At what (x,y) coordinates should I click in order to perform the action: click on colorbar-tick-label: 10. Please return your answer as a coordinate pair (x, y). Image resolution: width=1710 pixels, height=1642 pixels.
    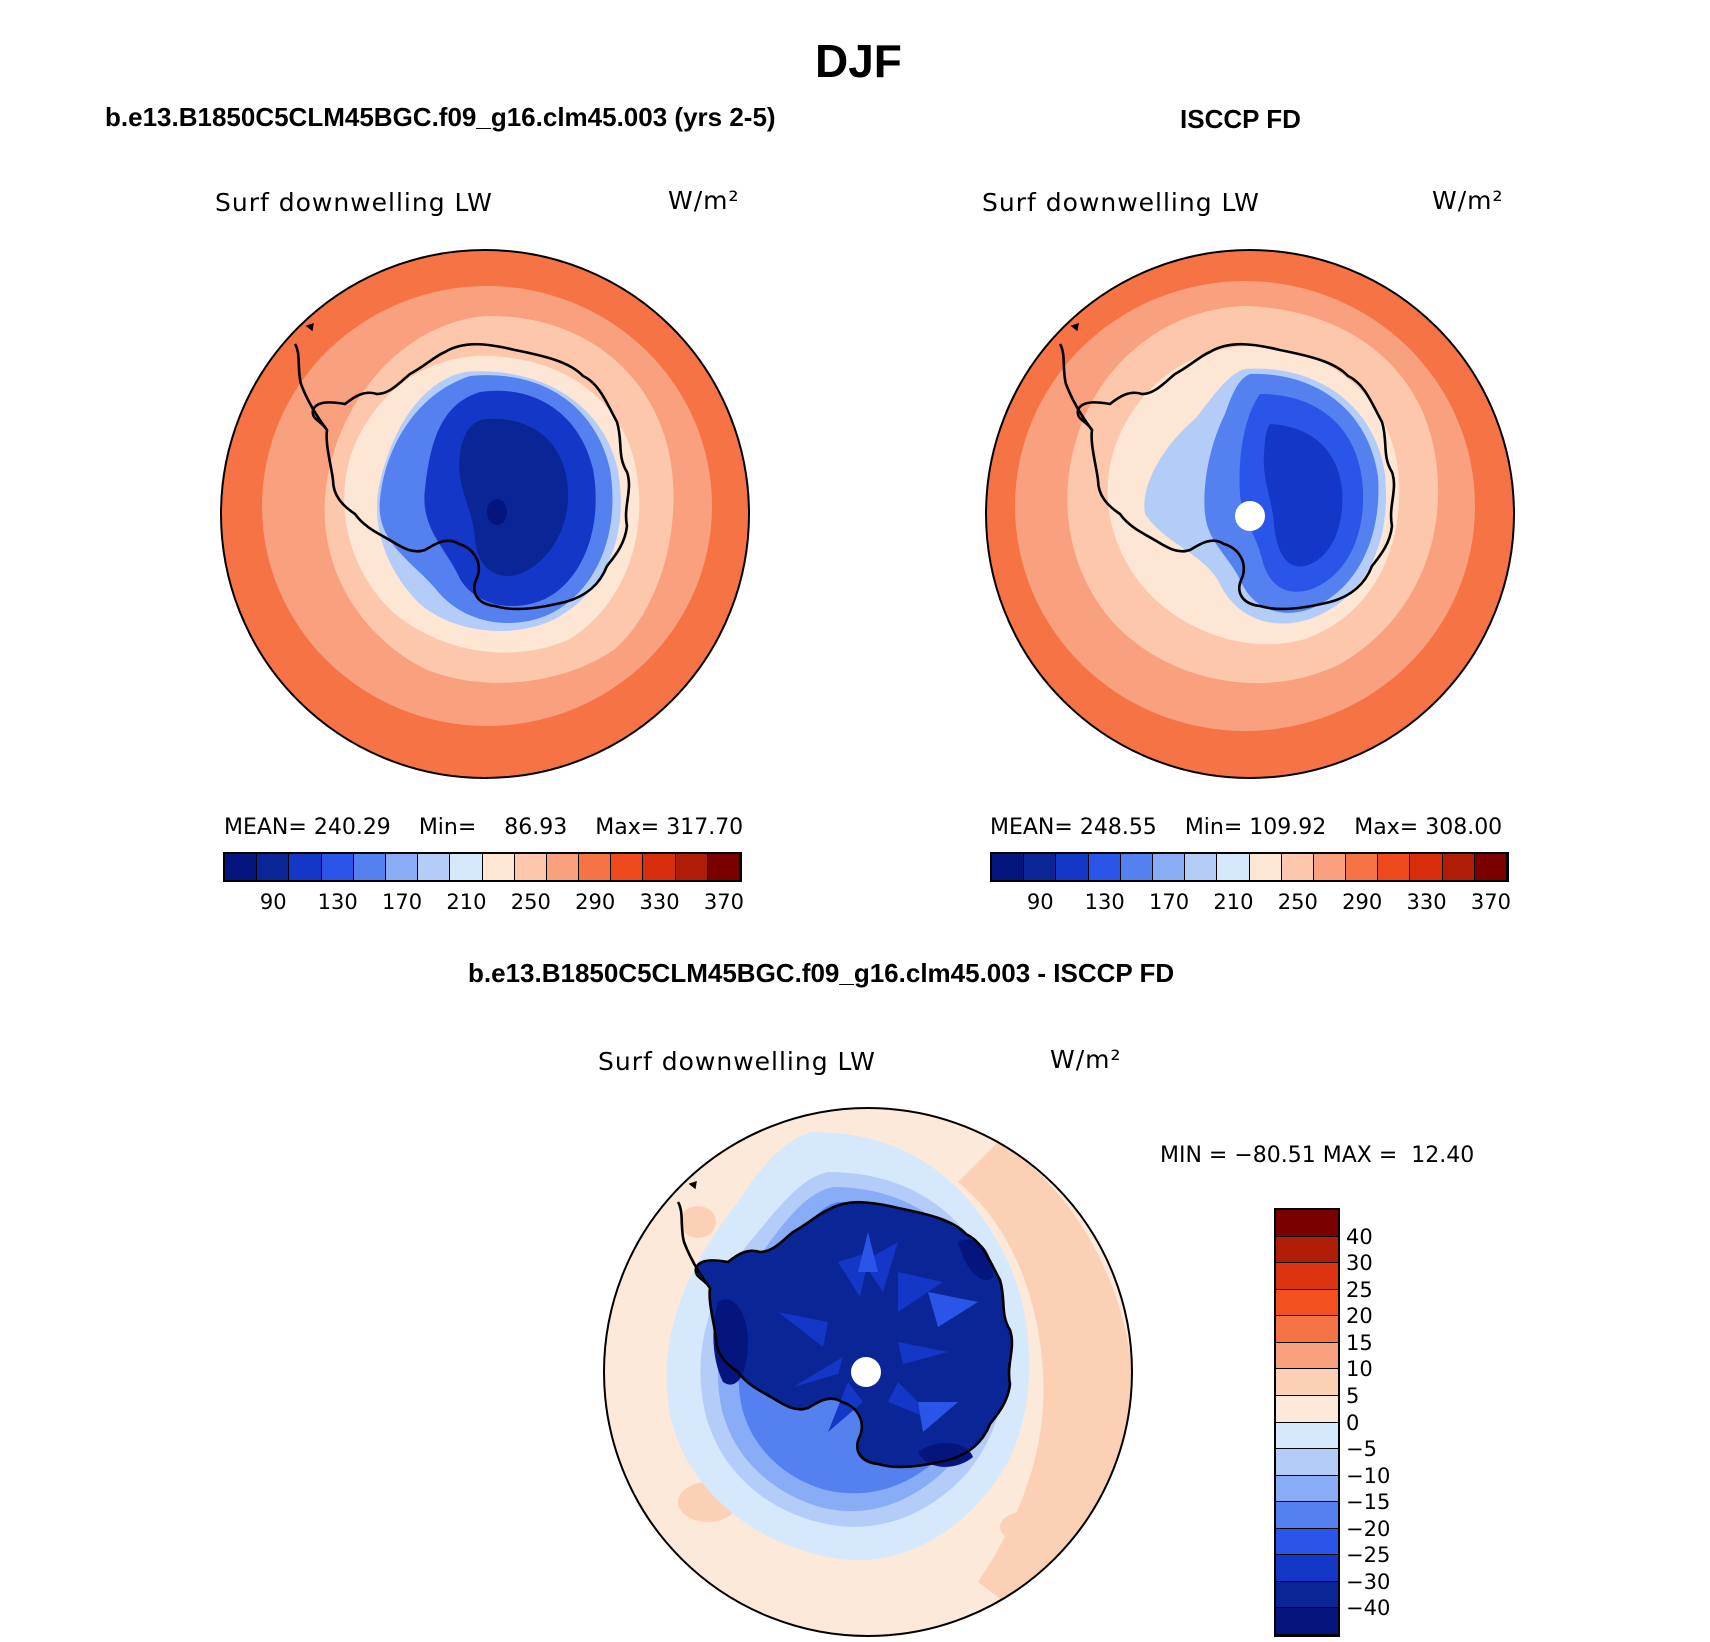
    Looking at the image, I should click on (1359, 1369).